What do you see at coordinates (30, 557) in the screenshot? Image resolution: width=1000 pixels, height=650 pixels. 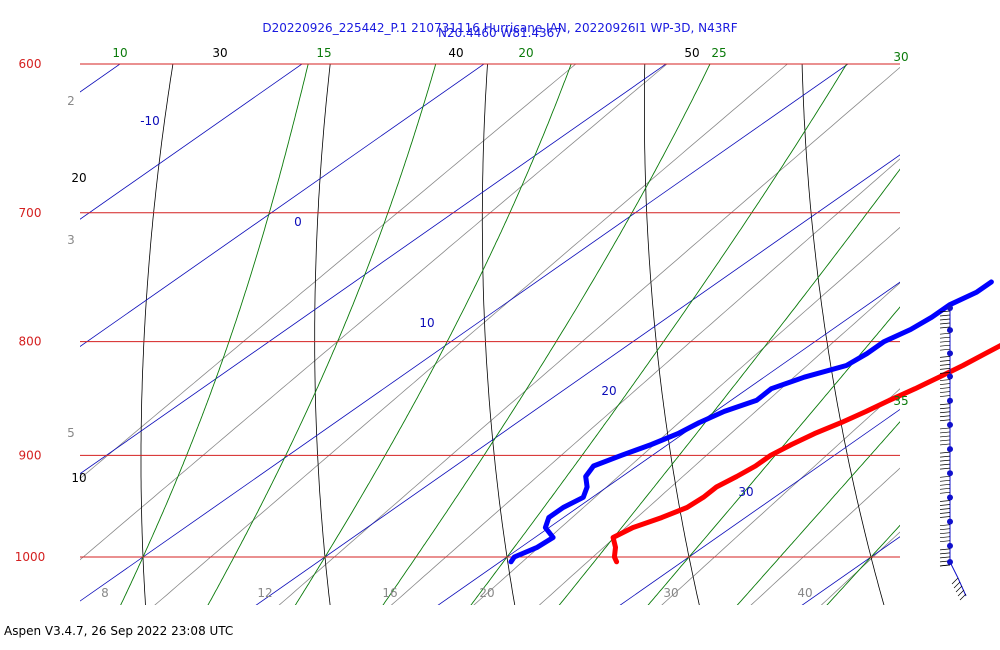 I see `isobar-label-1000: 1000` at bounding box center [30, 557].